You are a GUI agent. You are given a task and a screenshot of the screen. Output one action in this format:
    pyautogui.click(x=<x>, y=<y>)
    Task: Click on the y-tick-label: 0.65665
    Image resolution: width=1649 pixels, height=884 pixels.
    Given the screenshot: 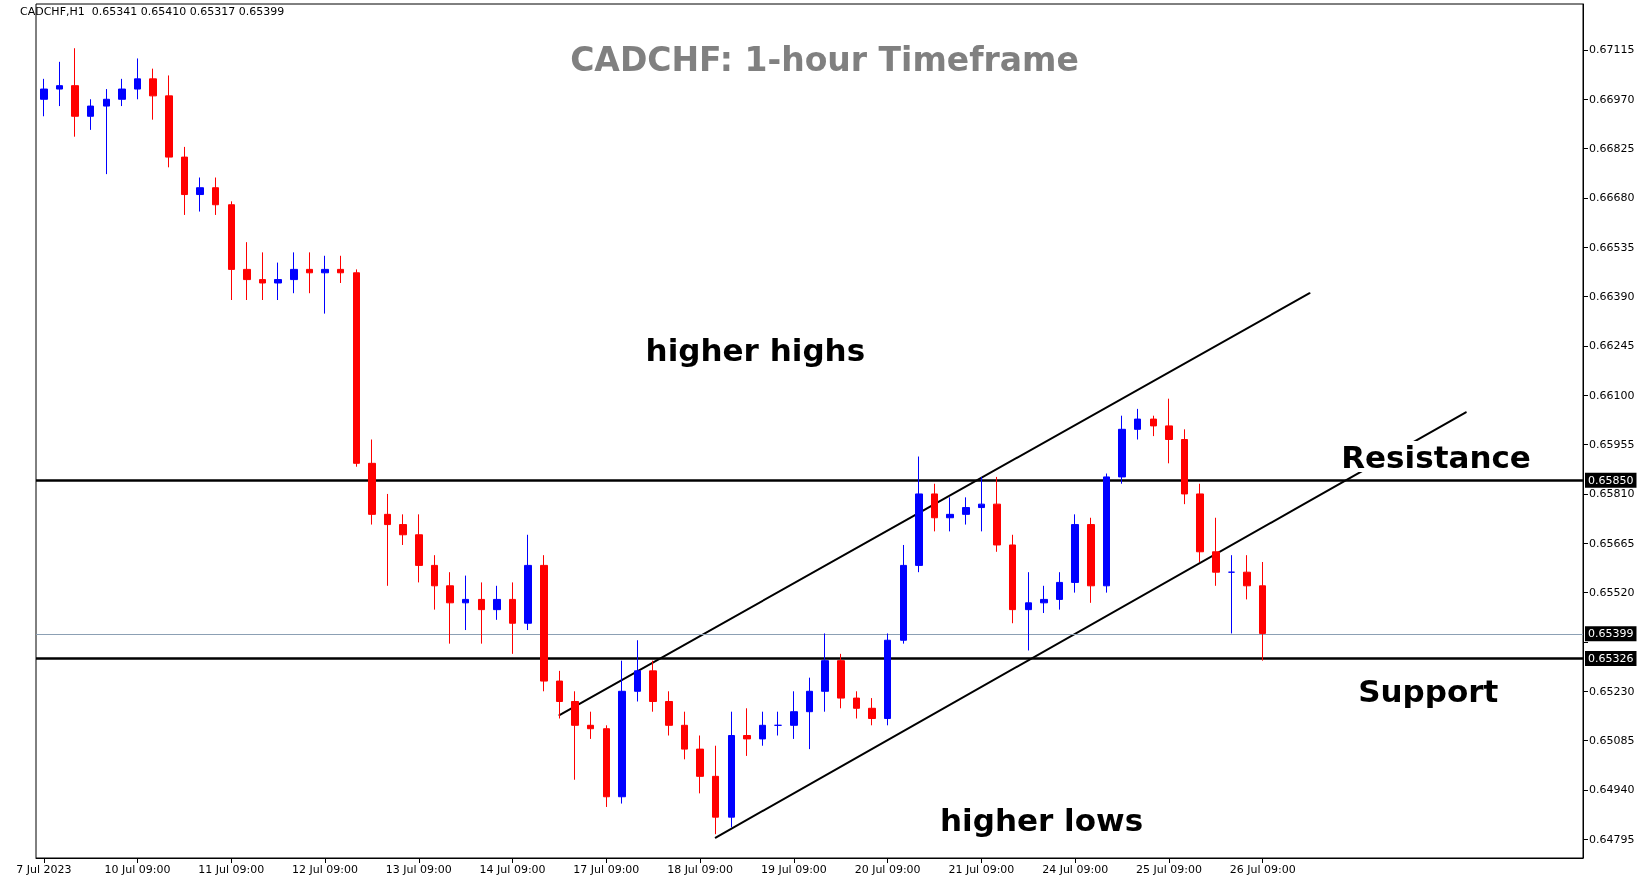 What is the action you would take?
    pyautogui.click(x=1612, y=543)
    